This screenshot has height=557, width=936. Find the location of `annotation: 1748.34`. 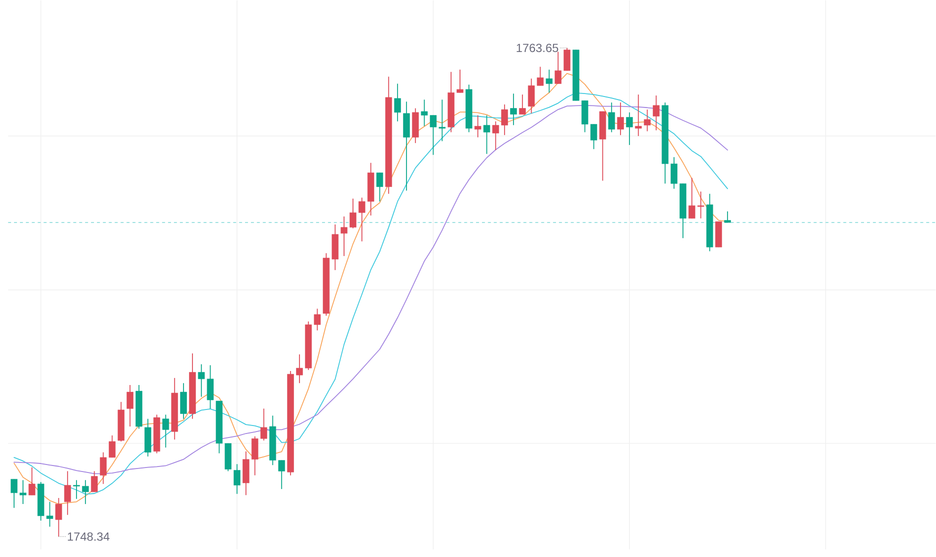

annotation: 1748.34 is located at coordinates (89, 536).